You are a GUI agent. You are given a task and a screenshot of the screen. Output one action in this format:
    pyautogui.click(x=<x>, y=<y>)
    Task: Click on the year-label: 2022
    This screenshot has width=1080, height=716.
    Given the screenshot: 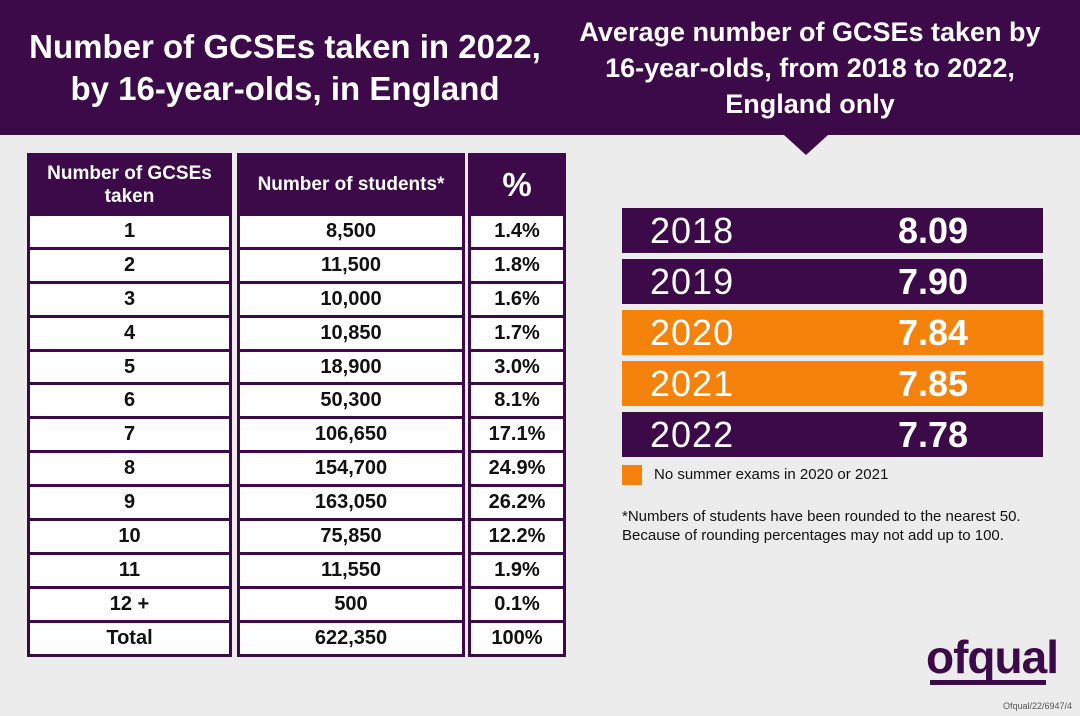 What is the action you would take?
    pyautogui.click(x=692, y=434)
    